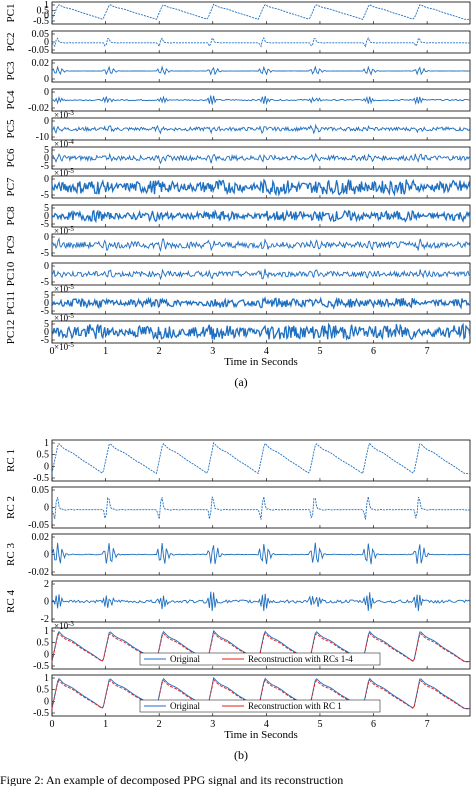 The height and width of the screenshot is (786, 474). I want to click on subplot-rc2: 0.05 0 -0.05 RC 2, so click(238, 508).